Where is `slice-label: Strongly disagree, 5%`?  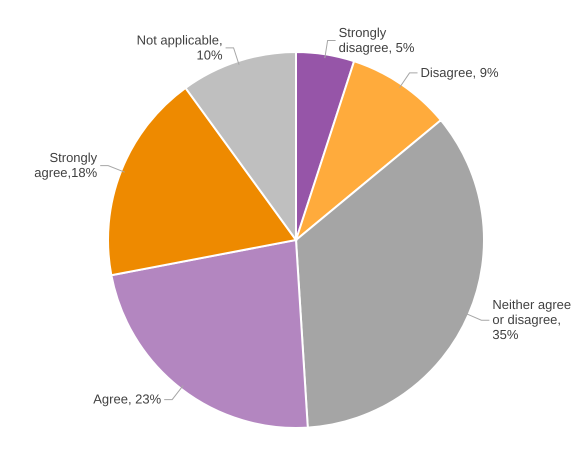
slice-label: Strongly disagree, 5% is located at coordinates (376, 39).